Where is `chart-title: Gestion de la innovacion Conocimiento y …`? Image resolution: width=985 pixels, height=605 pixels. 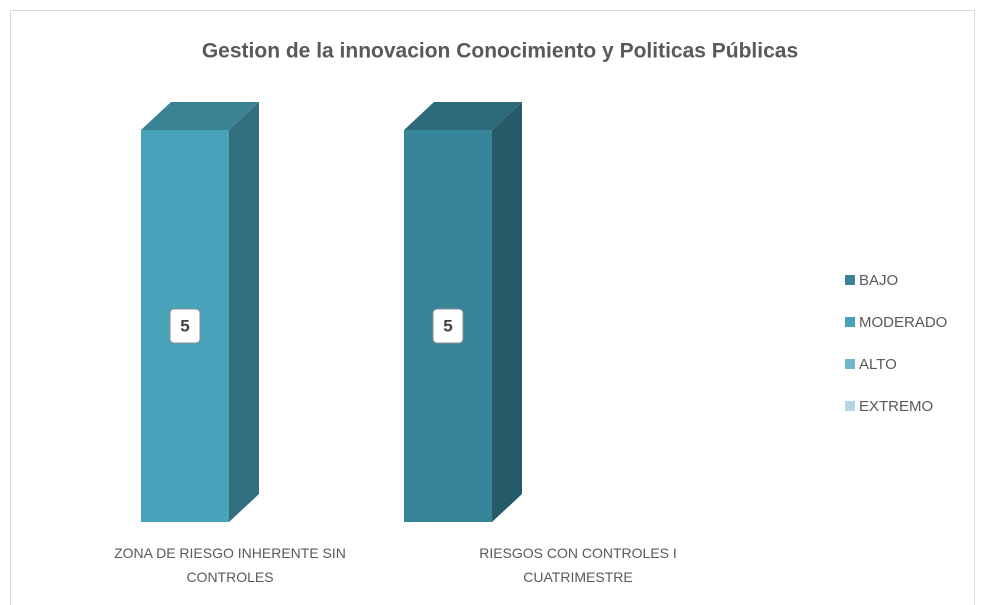 chart-title: Gestion de la innovacion Conocimiento y … is located at coordinates (500, 51).